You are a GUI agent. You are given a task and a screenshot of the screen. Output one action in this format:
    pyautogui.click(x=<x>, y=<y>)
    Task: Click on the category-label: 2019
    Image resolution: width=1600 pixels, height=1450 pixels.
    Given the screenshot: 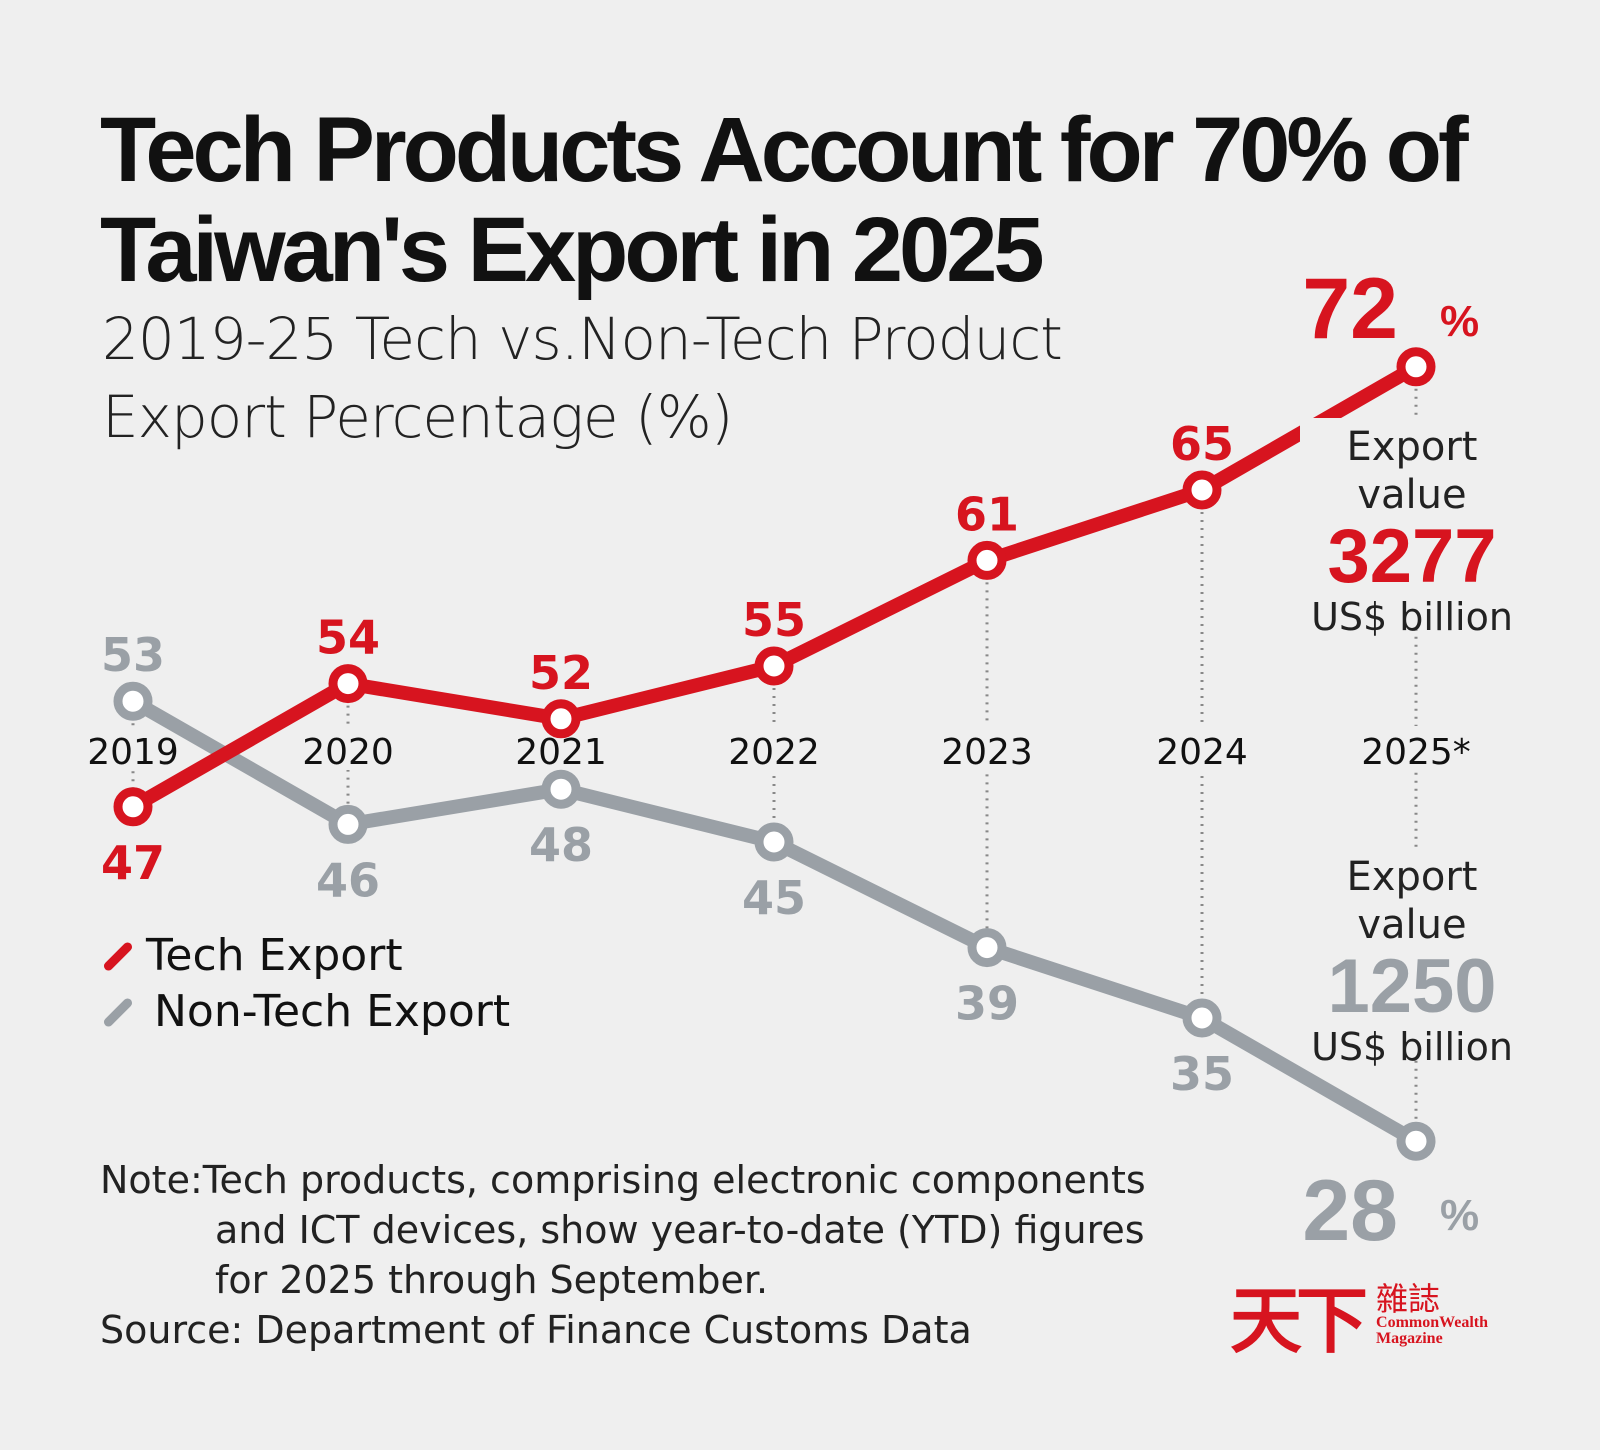 What is the action you would take?
    pyautogui.click(x=133, y=752)
    